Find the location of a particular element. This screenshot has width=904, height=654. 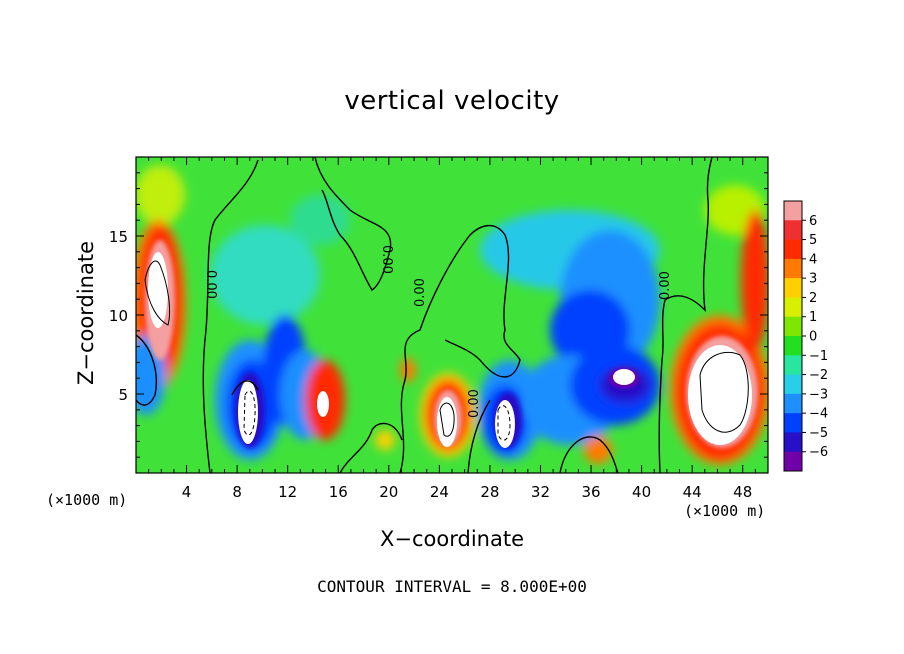

colorbar-label: −2 is located at coordinates (818, 375).